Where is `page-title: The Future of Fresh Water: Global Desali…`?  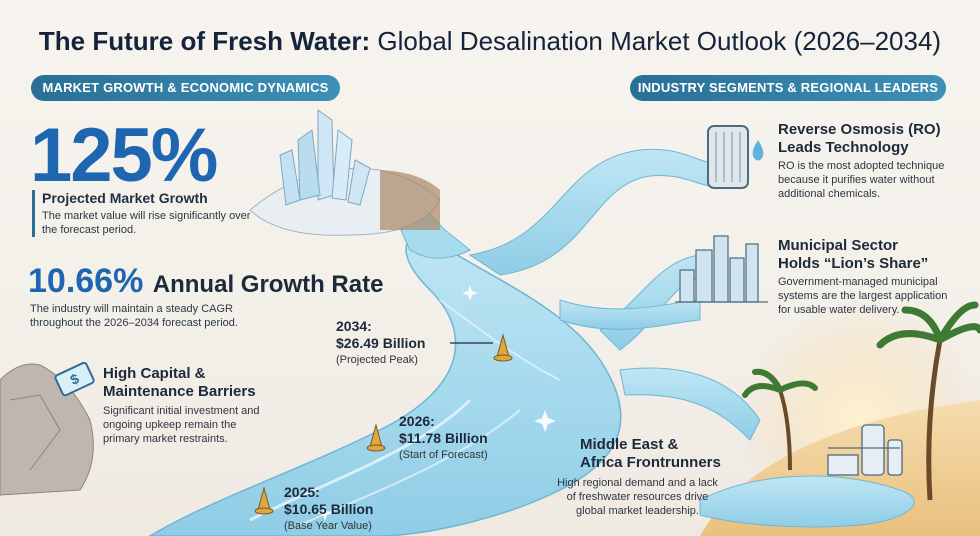 page-title: The Future of Fresh Water: Global Desali… is located at coordinates (490, 41).